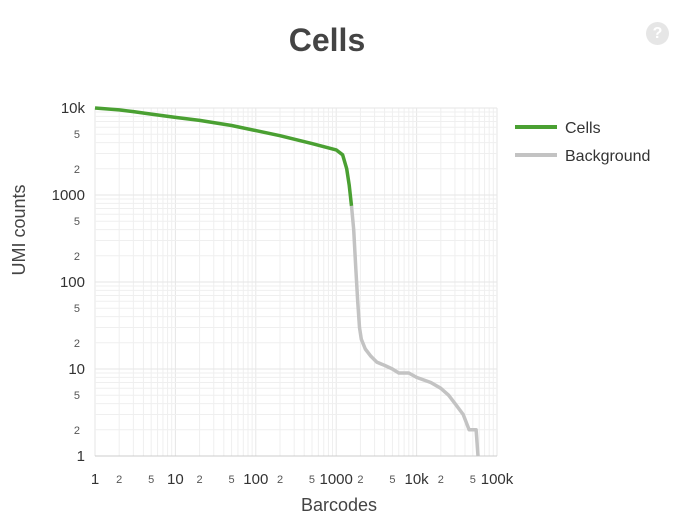  Describe the element at coordinates (68, 195) in the screenshot. I see `y-tick-label: 1000` at that location.